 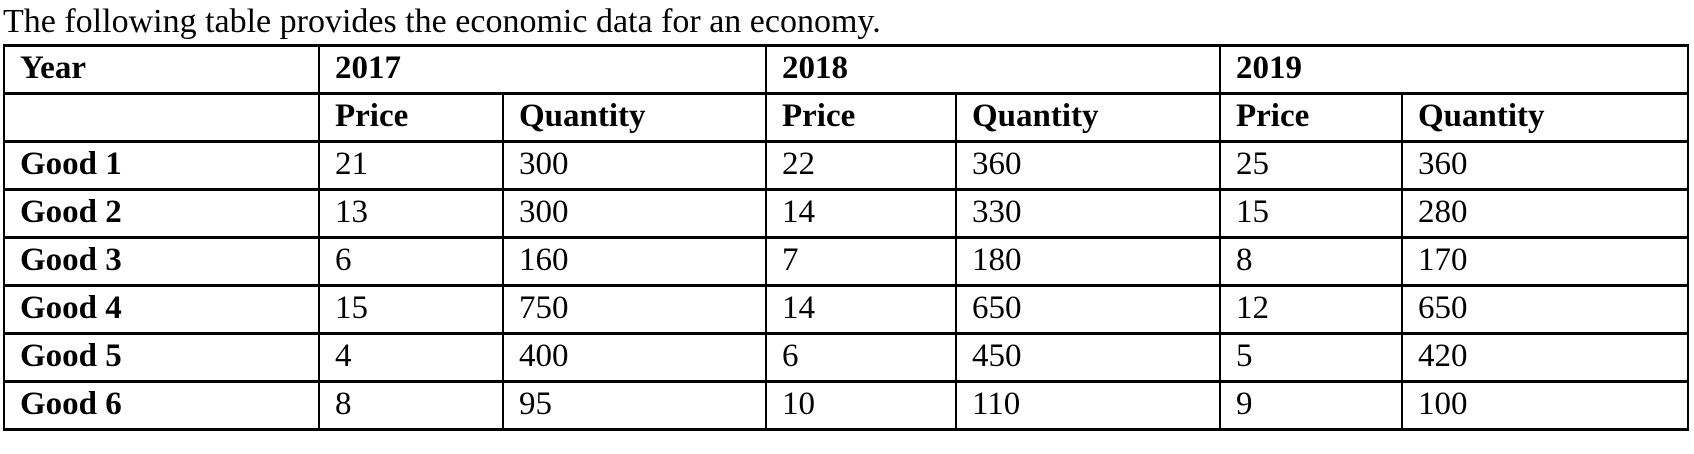 I want to click on year-header-2019: 2019, so click(x=1454, y=69).